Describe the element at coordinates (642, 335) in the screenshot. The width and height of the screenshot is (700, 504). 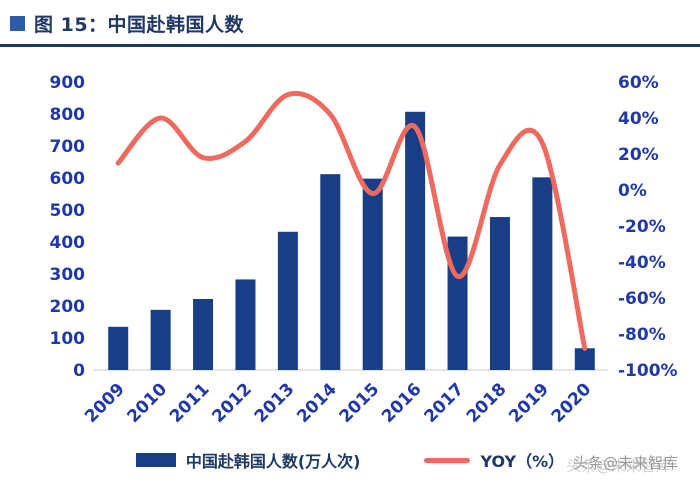
I see `right-axis-tick: -80%` at that location.